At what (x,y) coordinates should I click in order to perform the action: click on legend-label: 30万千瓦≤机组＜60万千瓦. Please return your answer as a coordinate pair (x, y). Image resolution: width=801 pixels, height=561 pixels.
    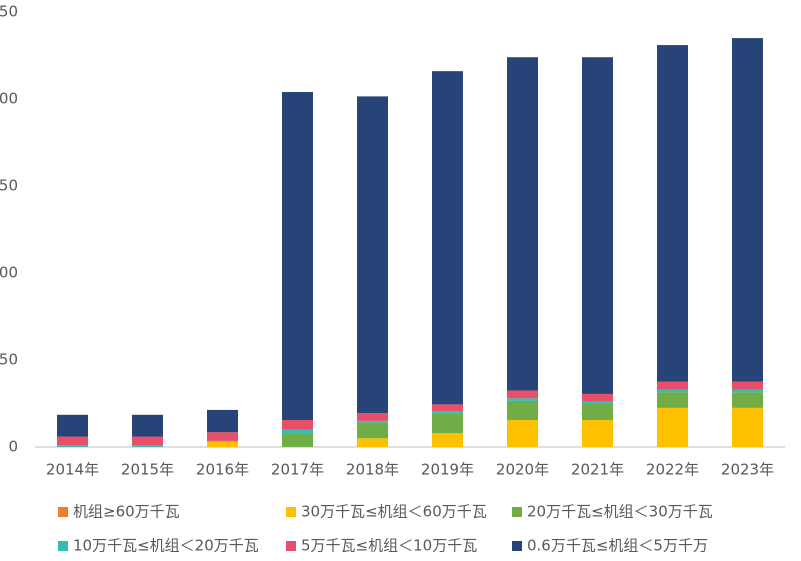
    Looking at the image, I should click on (394, 512).